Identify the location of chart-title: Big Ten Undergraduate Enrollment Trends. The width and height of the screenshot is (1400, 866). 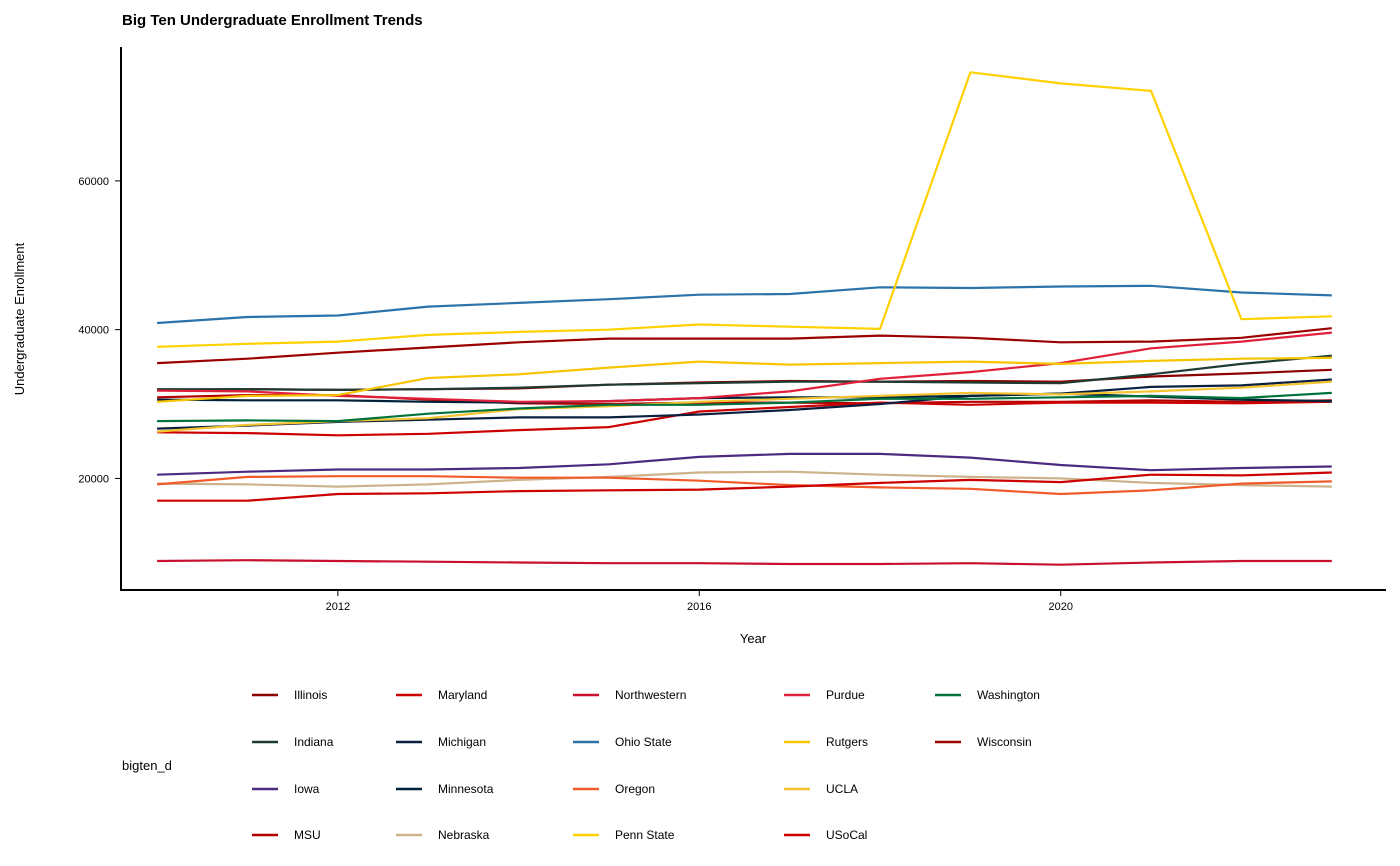
(272, 20).